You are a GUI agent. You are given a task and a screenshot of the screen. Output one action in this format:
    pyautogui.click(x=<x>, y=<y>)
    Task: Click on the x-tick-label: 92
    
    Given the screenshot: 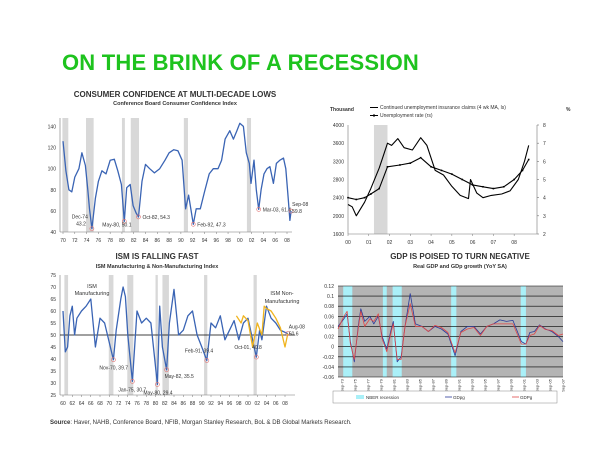 What is the action you would take?
    pyautogui.click(x=193, y=241)
    